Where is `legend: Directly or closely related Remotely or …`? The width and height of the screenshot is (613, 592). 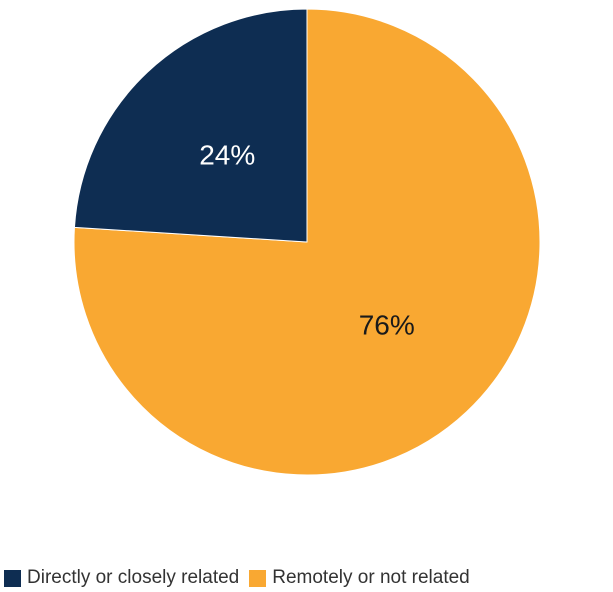
legend: Directly or closely related Remotely or … is located at coordinates (242, 578).